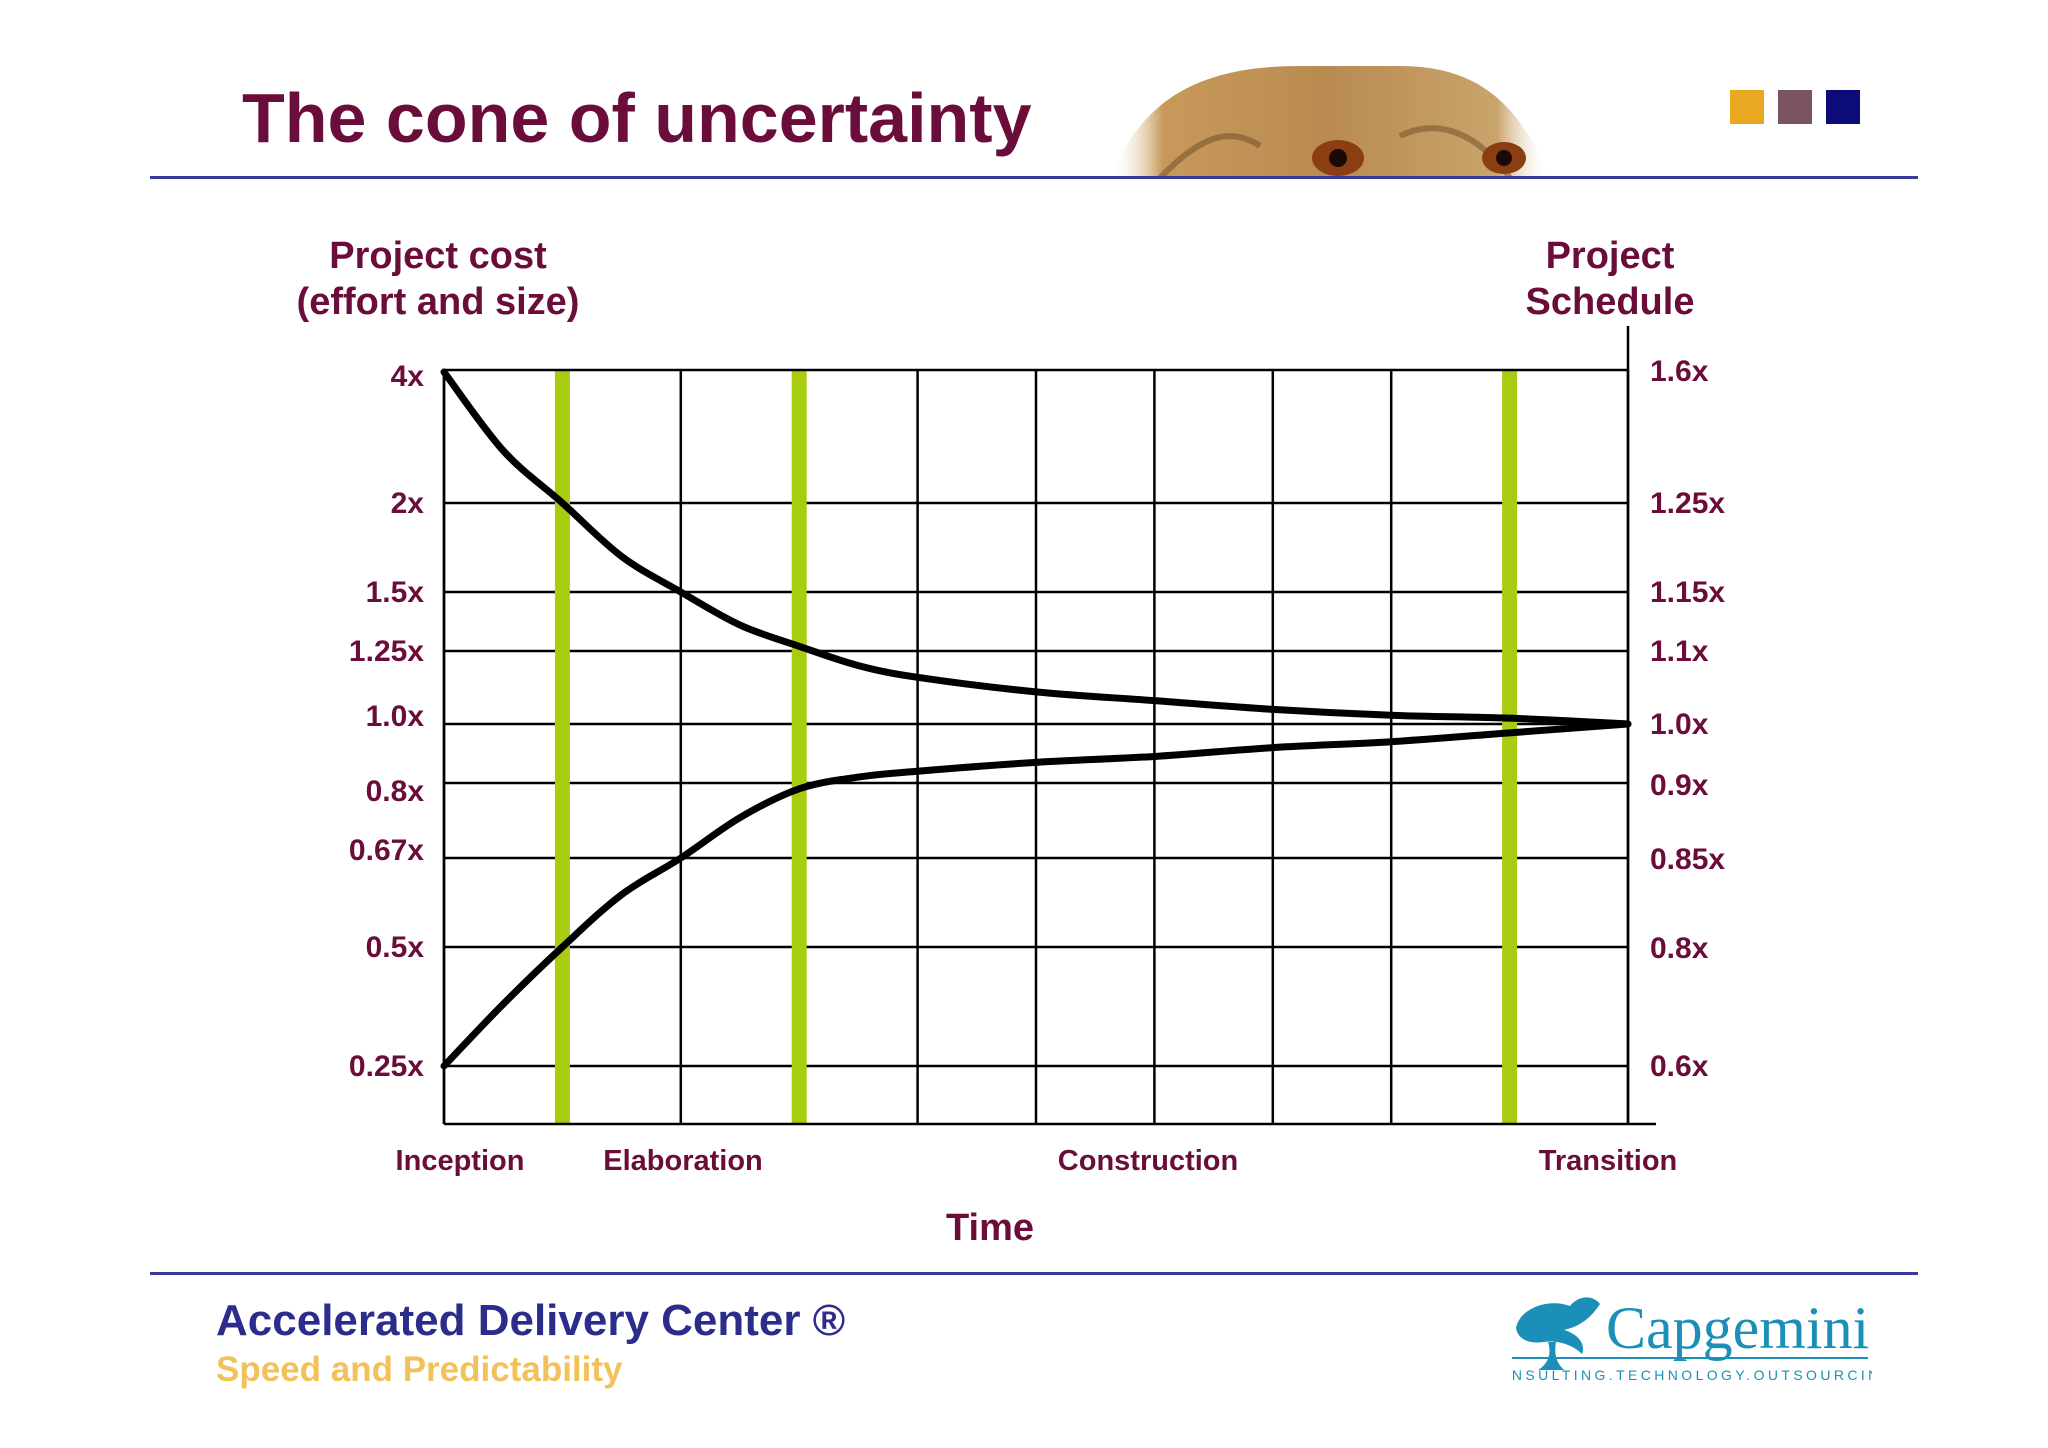 This screenshot has height=1448, width=2048. What do you see at coordinates (1148, 1161) in the screenshot?
I see `phase-construction: Construction` at bounding box center [1148, 1161].